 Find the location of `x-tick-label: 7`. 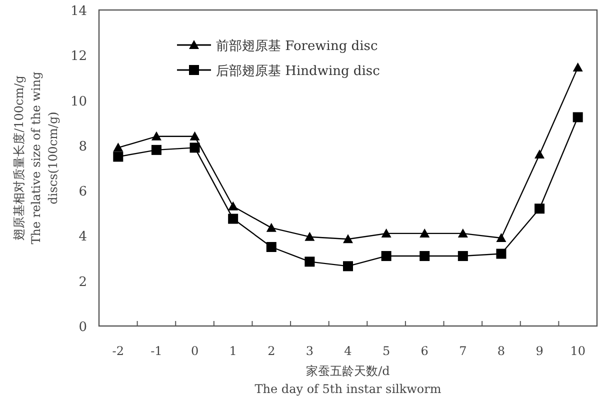

x-tick-label: 7 is located at coordinates (463, 351).